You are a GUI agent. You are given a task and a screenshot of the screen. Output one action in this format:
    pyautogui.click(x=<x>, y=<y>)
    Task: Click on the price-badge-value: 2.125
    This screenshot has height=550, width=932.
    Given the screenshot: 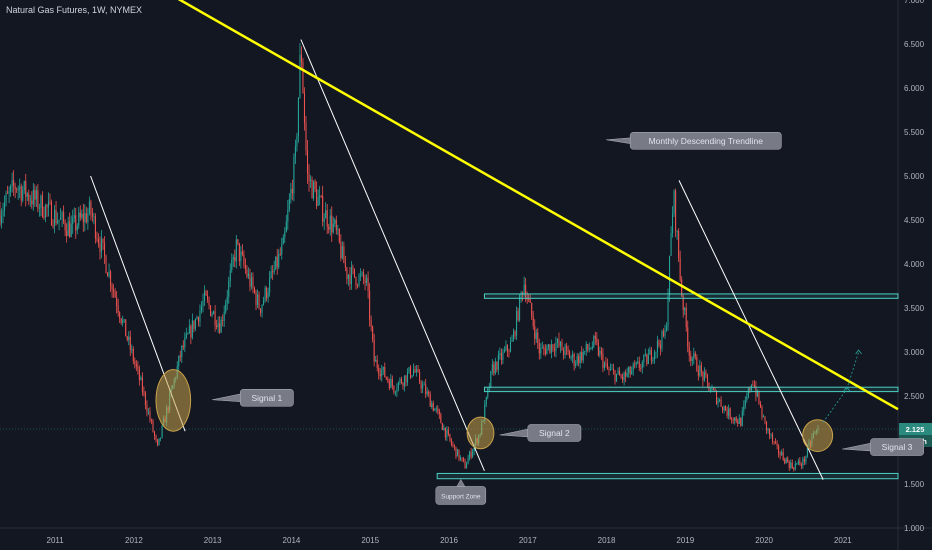 What is the action you would take?
    pyautogui.click(x=915, y=429)
    